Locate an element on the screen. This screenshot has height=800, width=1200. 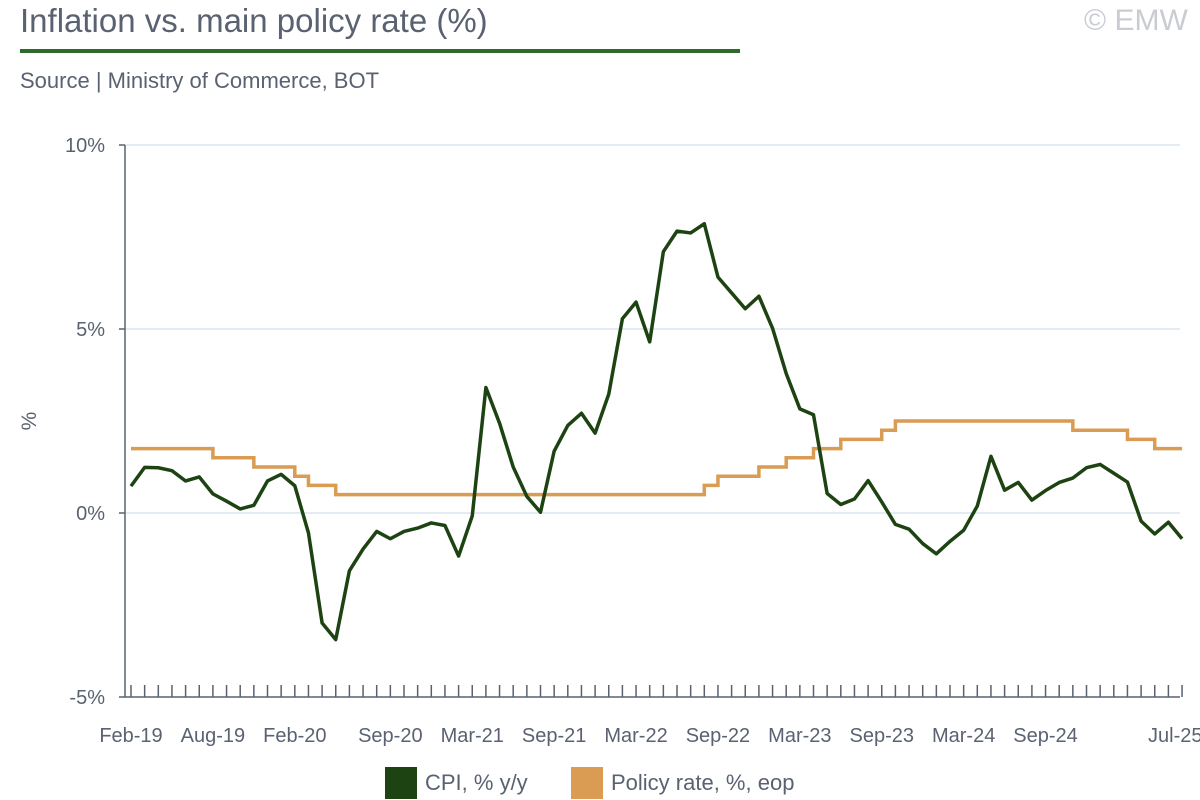
x-tick-label: Aug-19 is located at coordinates (213, 736).